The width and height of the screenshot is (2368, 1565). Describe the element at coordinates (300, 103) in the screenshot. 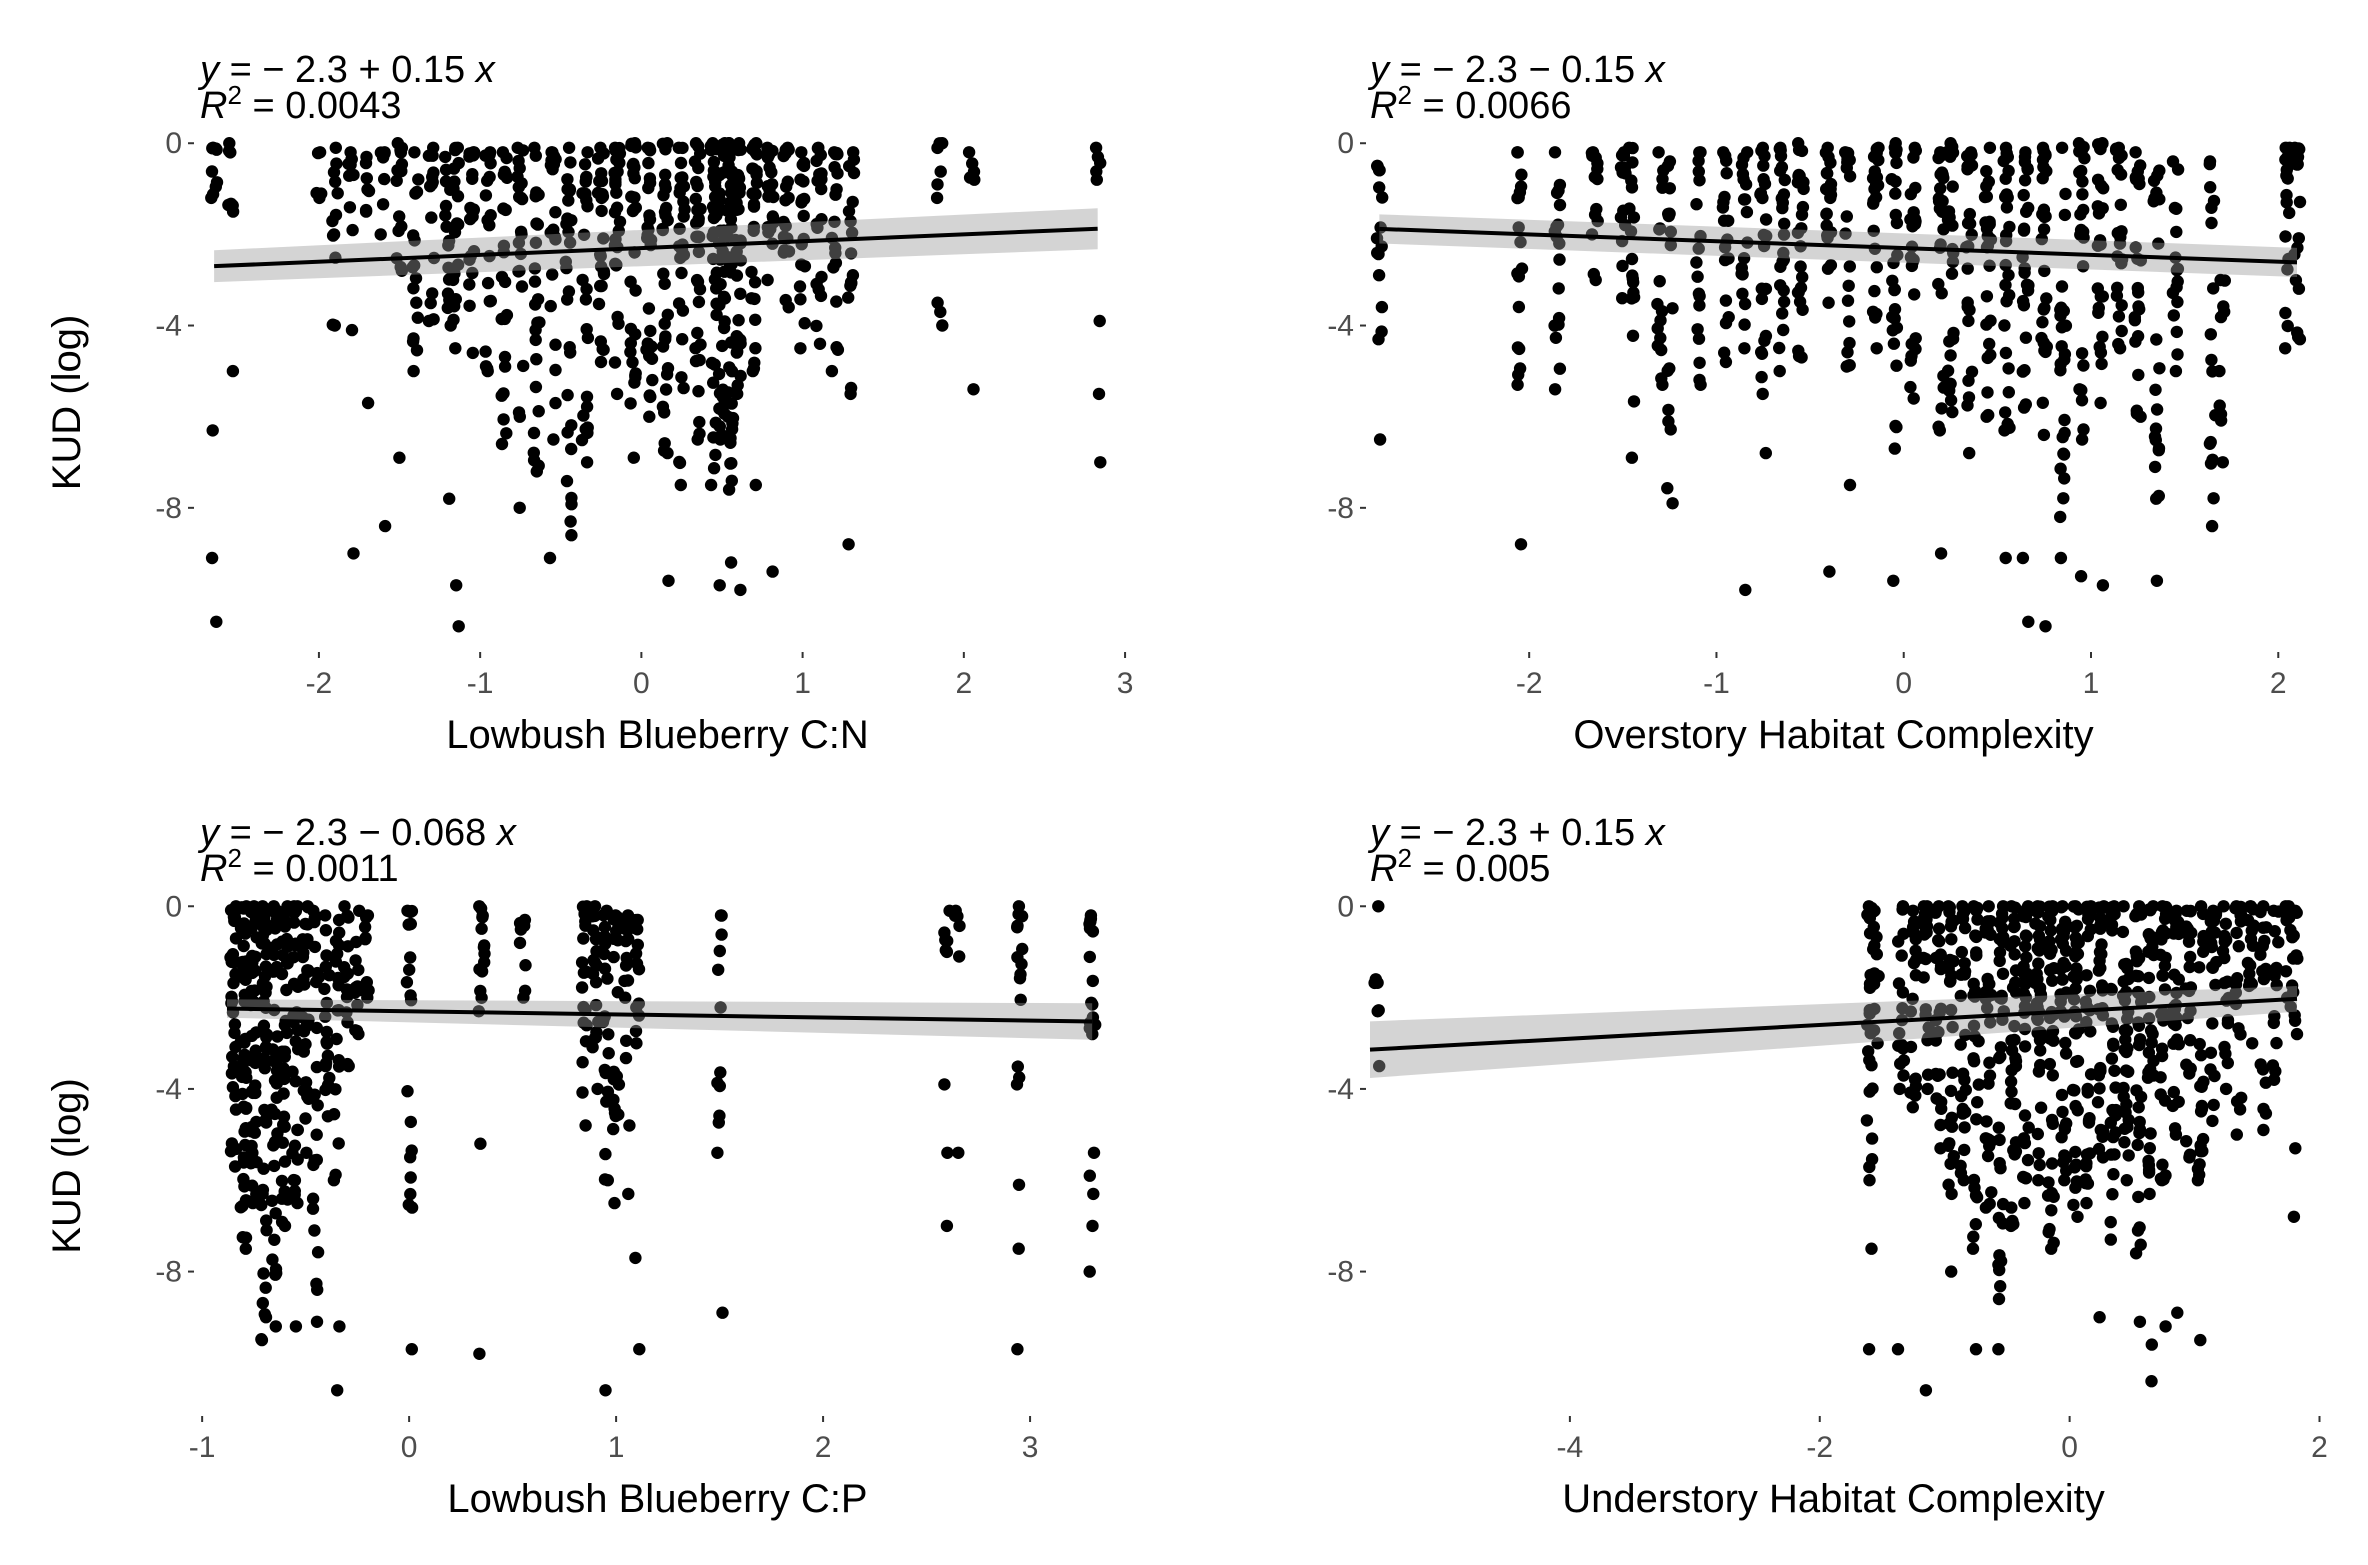

I see `r-squared: R2 = 0.0043` at that location.